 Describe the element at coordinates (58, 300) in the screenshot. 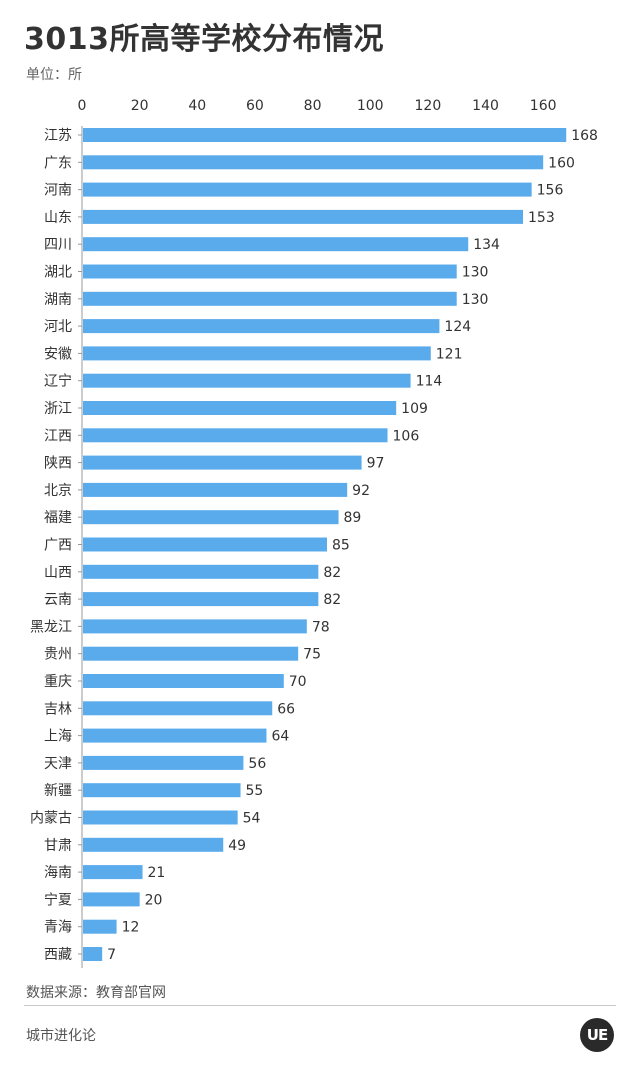

I see `category-label: 湖南` at that location.